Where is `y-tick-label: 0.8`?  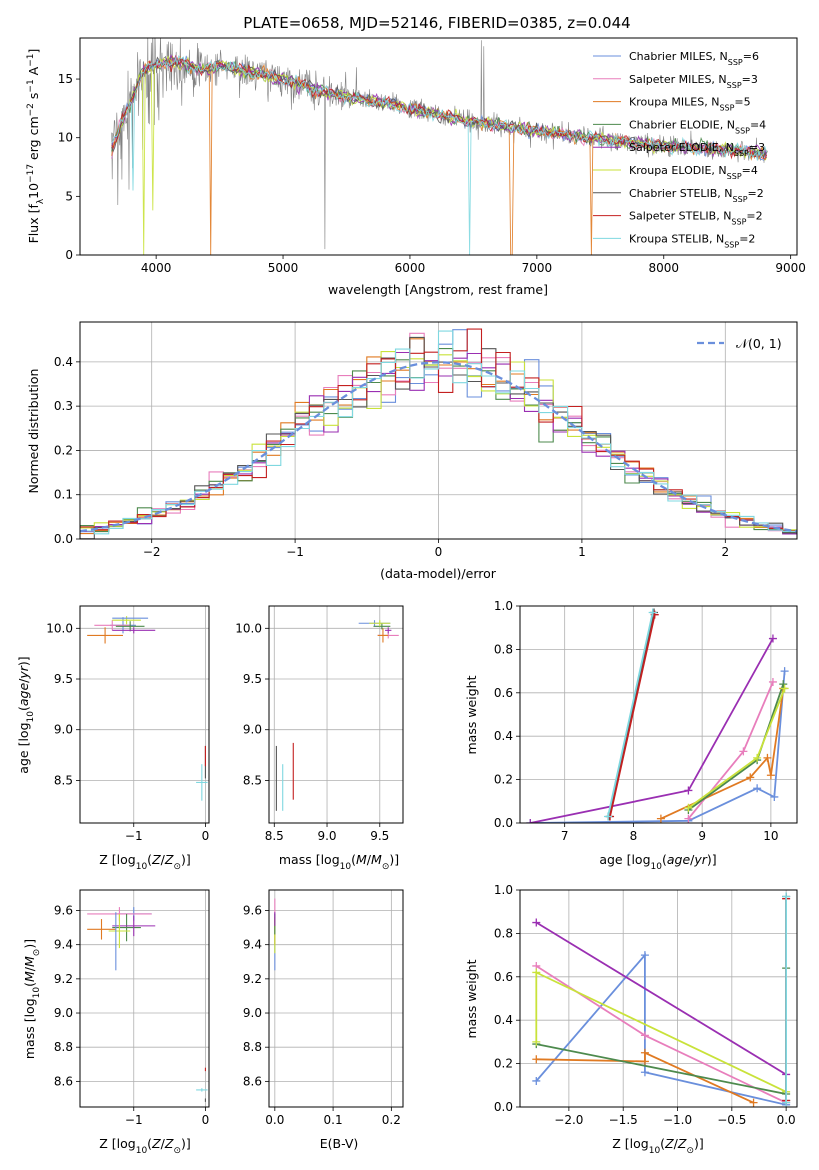 y-tick-label: 0.8 is located at coordinates (503, 933).